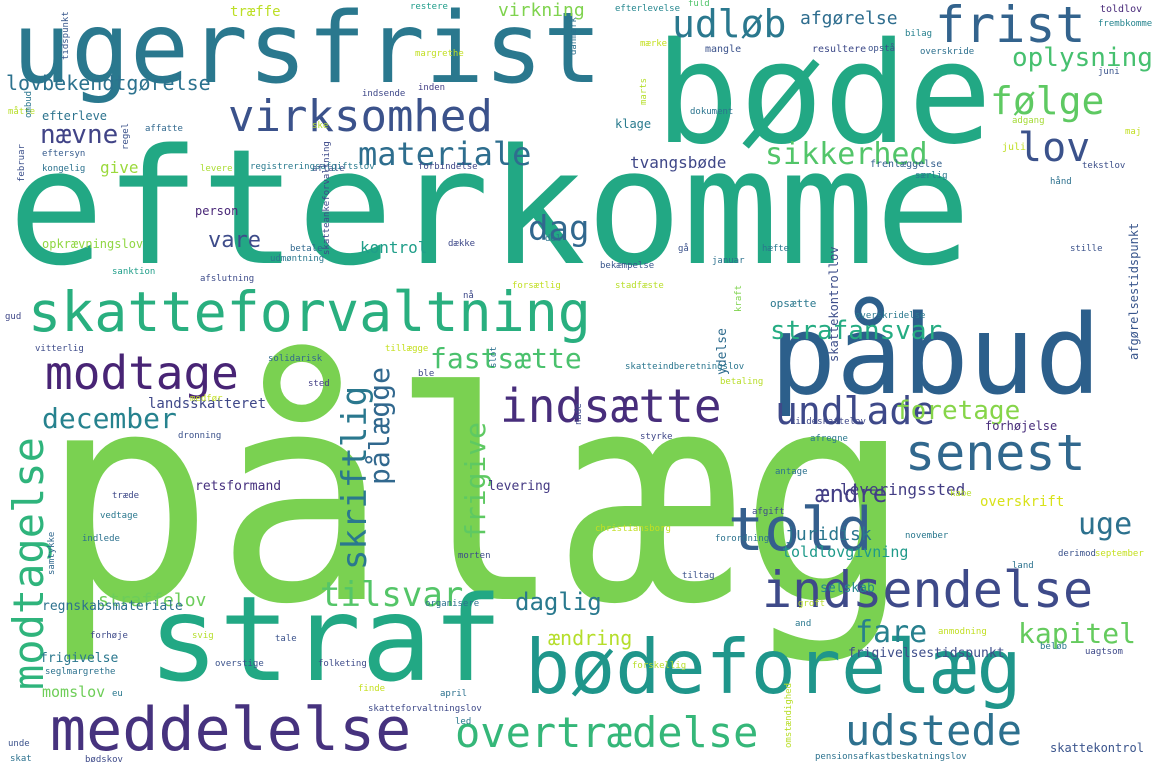 Image resolution: width=1155 pixels, height=770 pixels. Describe the element at coordinates (936, 355) in the screenshot. I see `word: påbud` at that location.